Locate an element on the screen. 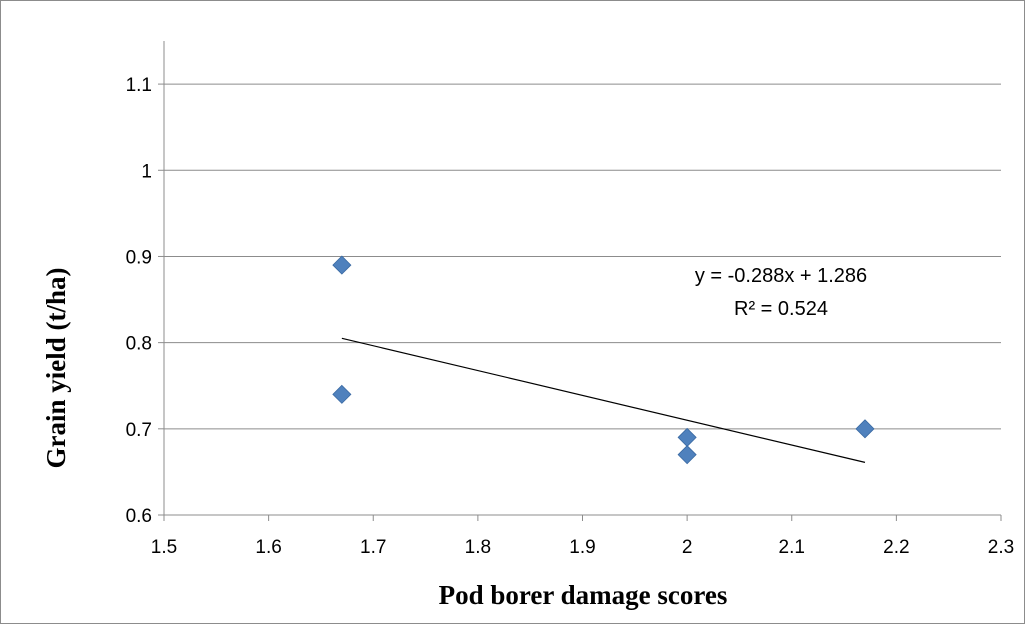 The height and width of the screenshot is (624, 1025). y-tick-label: 0.8 is located at coordinates (139, 344).